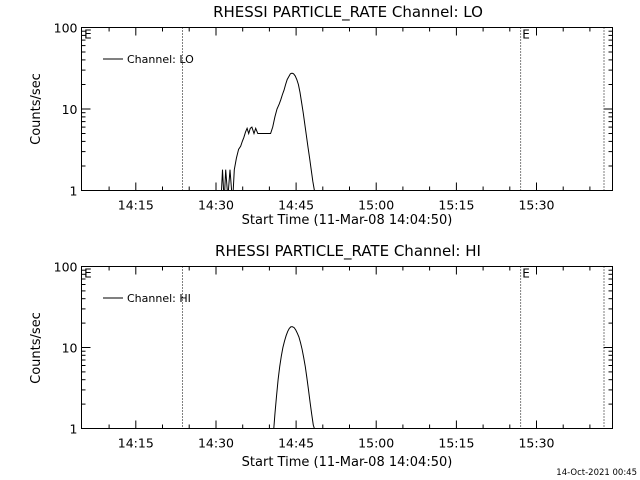  What do you see at coordinates (159, 298) in the screenshot?
I see `legend-label: Channel: HI` at bounding box center [159, 298].